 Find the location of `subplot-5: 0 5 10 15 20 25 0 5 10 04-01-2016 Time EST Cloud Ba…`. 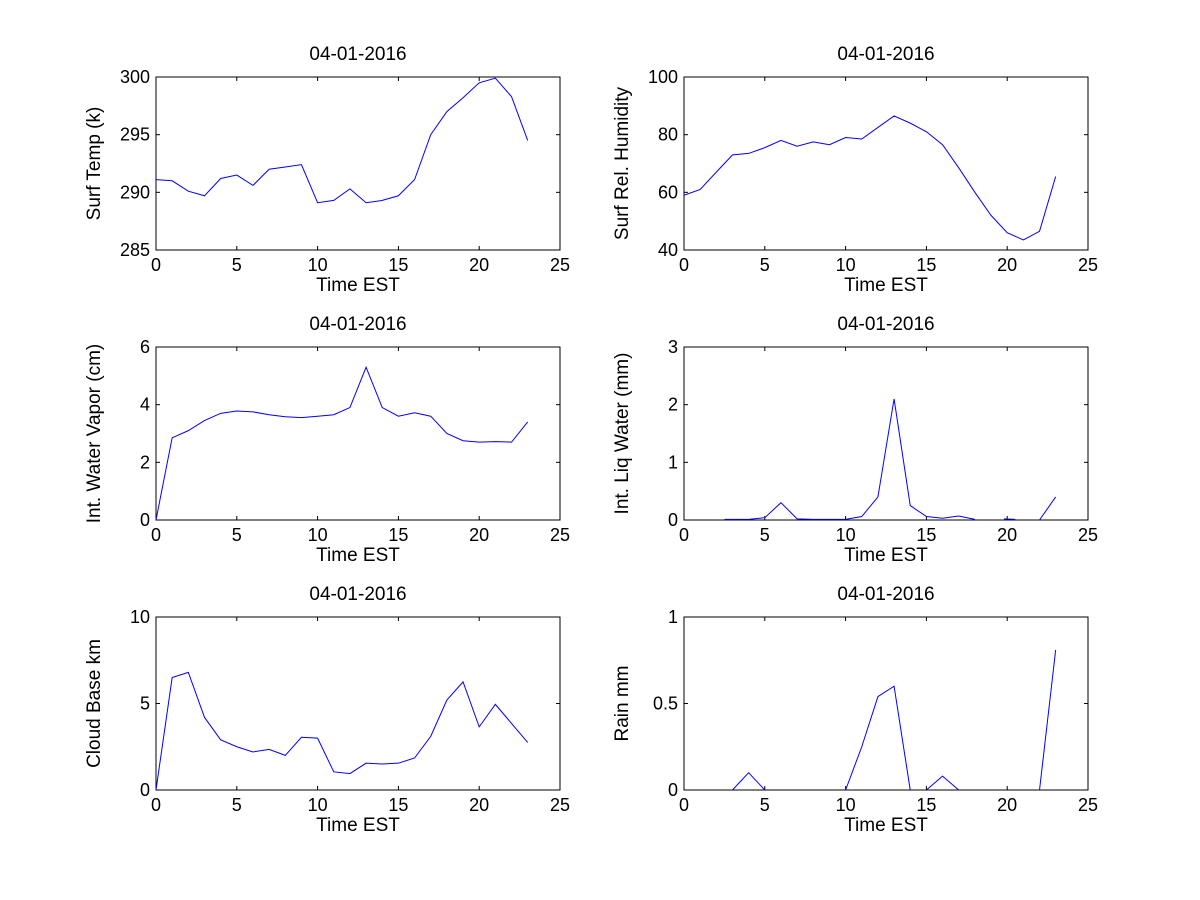

subplot-5: 0 5 10 15 20 25 0 5 10 04-01-2016 Time EST Cloud Ba… is located at coordinates (327, 710).